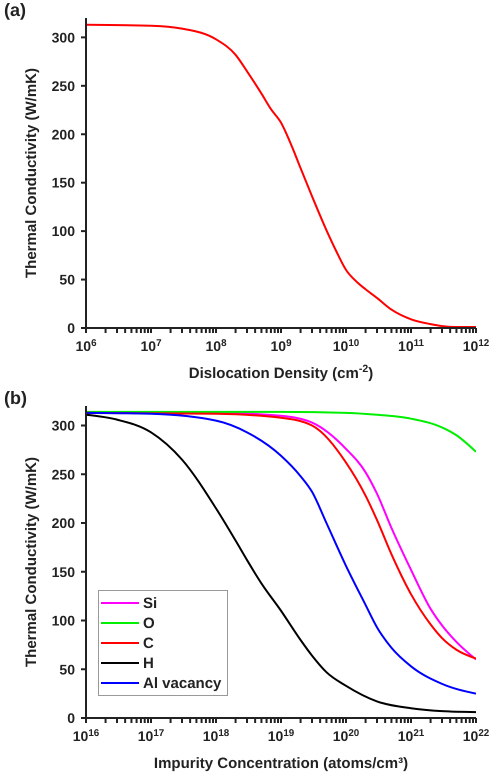  Describe the element at coordinates (281, 763) in the screenshot. I see `x-axis-title: Impurity Concentration (atoms/cm³)` at that location.